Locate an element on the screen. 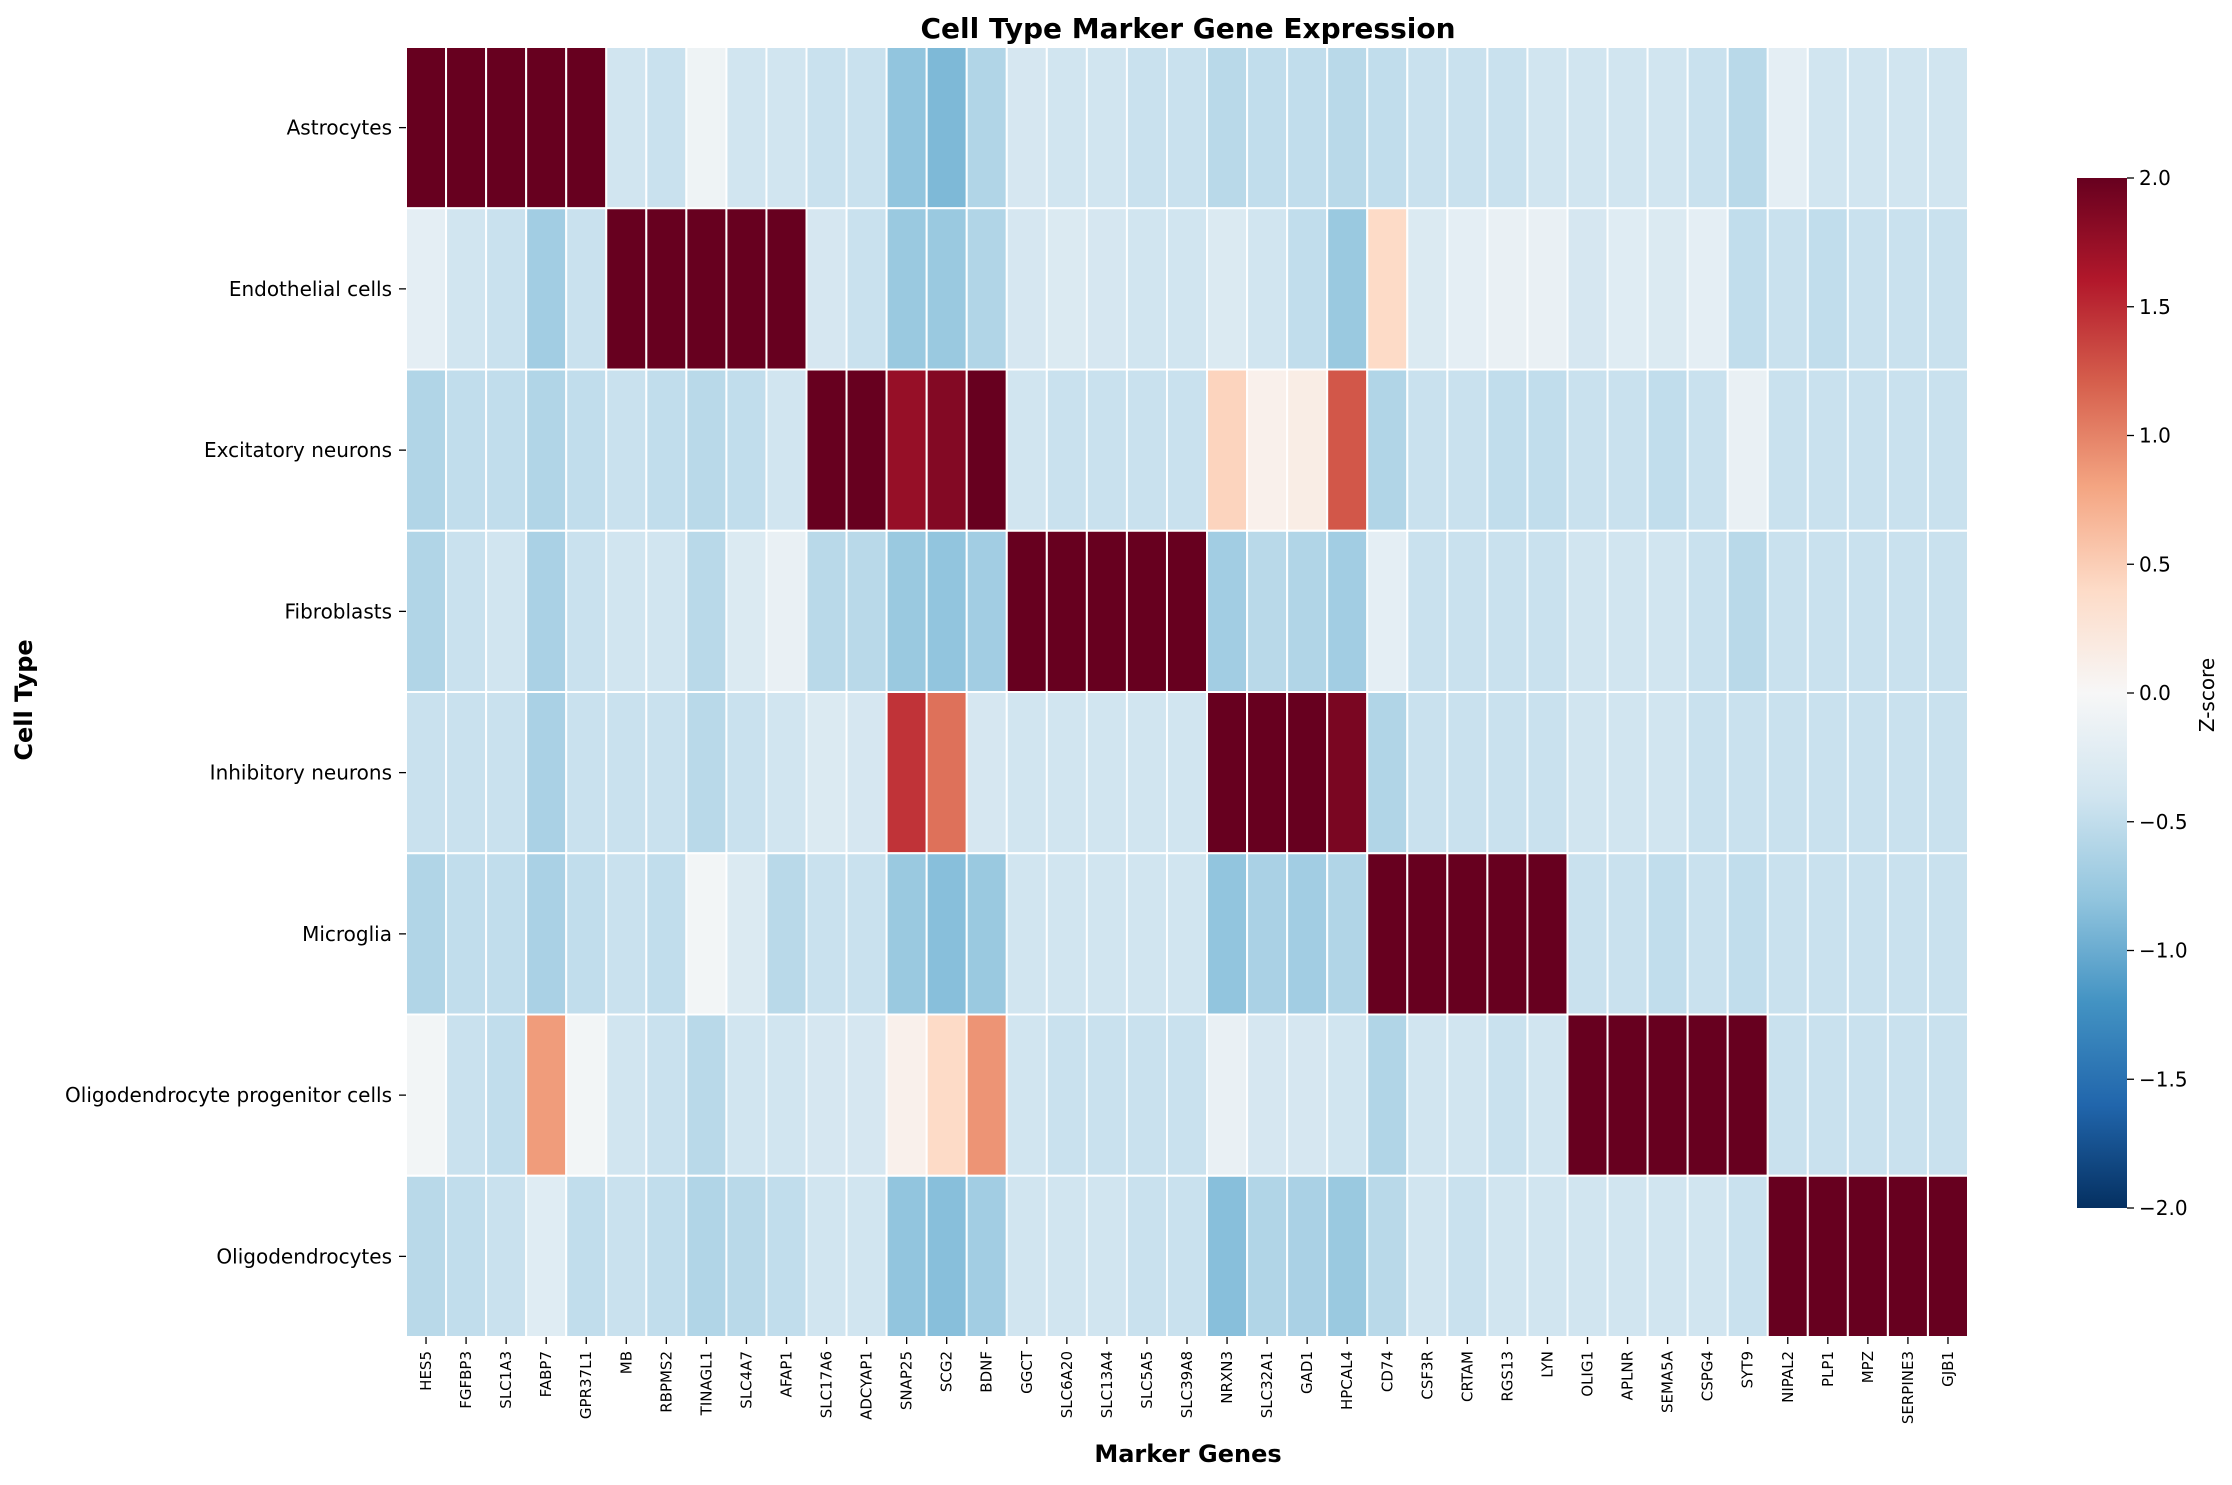 Image resolution: width=2232 pixels, height=1485 pixels. x-tick-label: CD74 is located at coordinates (1387, 1371).